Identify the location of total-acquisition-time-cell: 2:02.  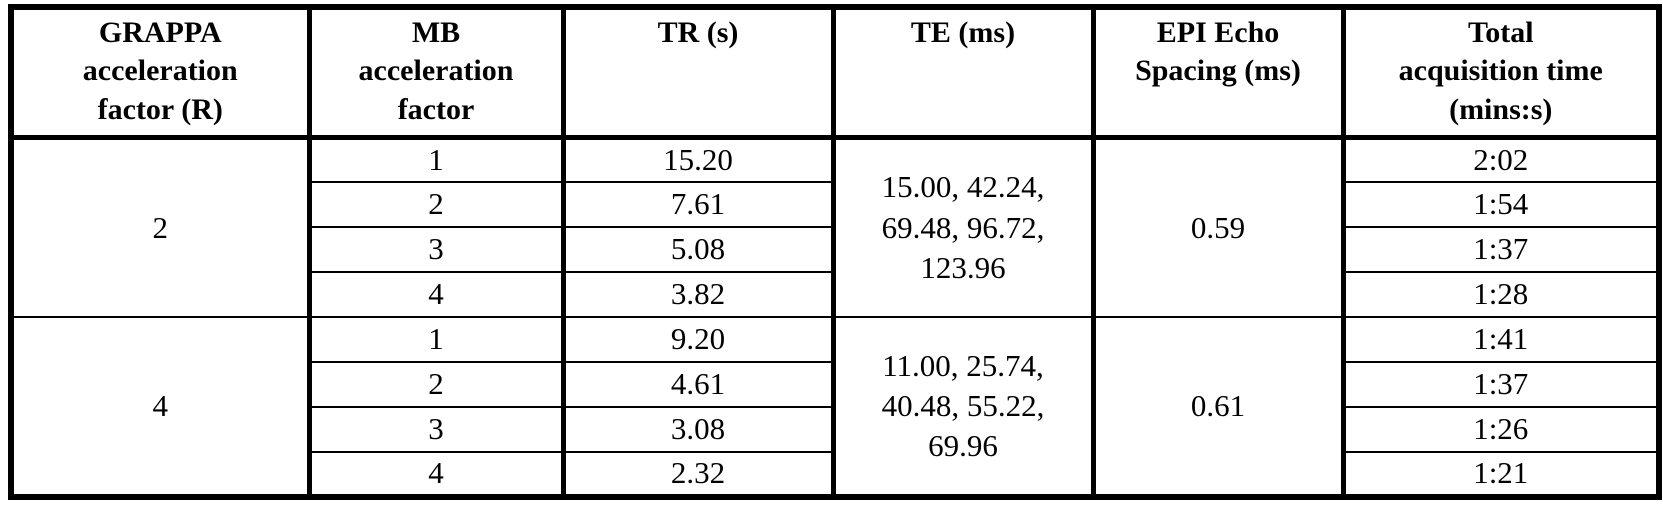
(1501, 159).